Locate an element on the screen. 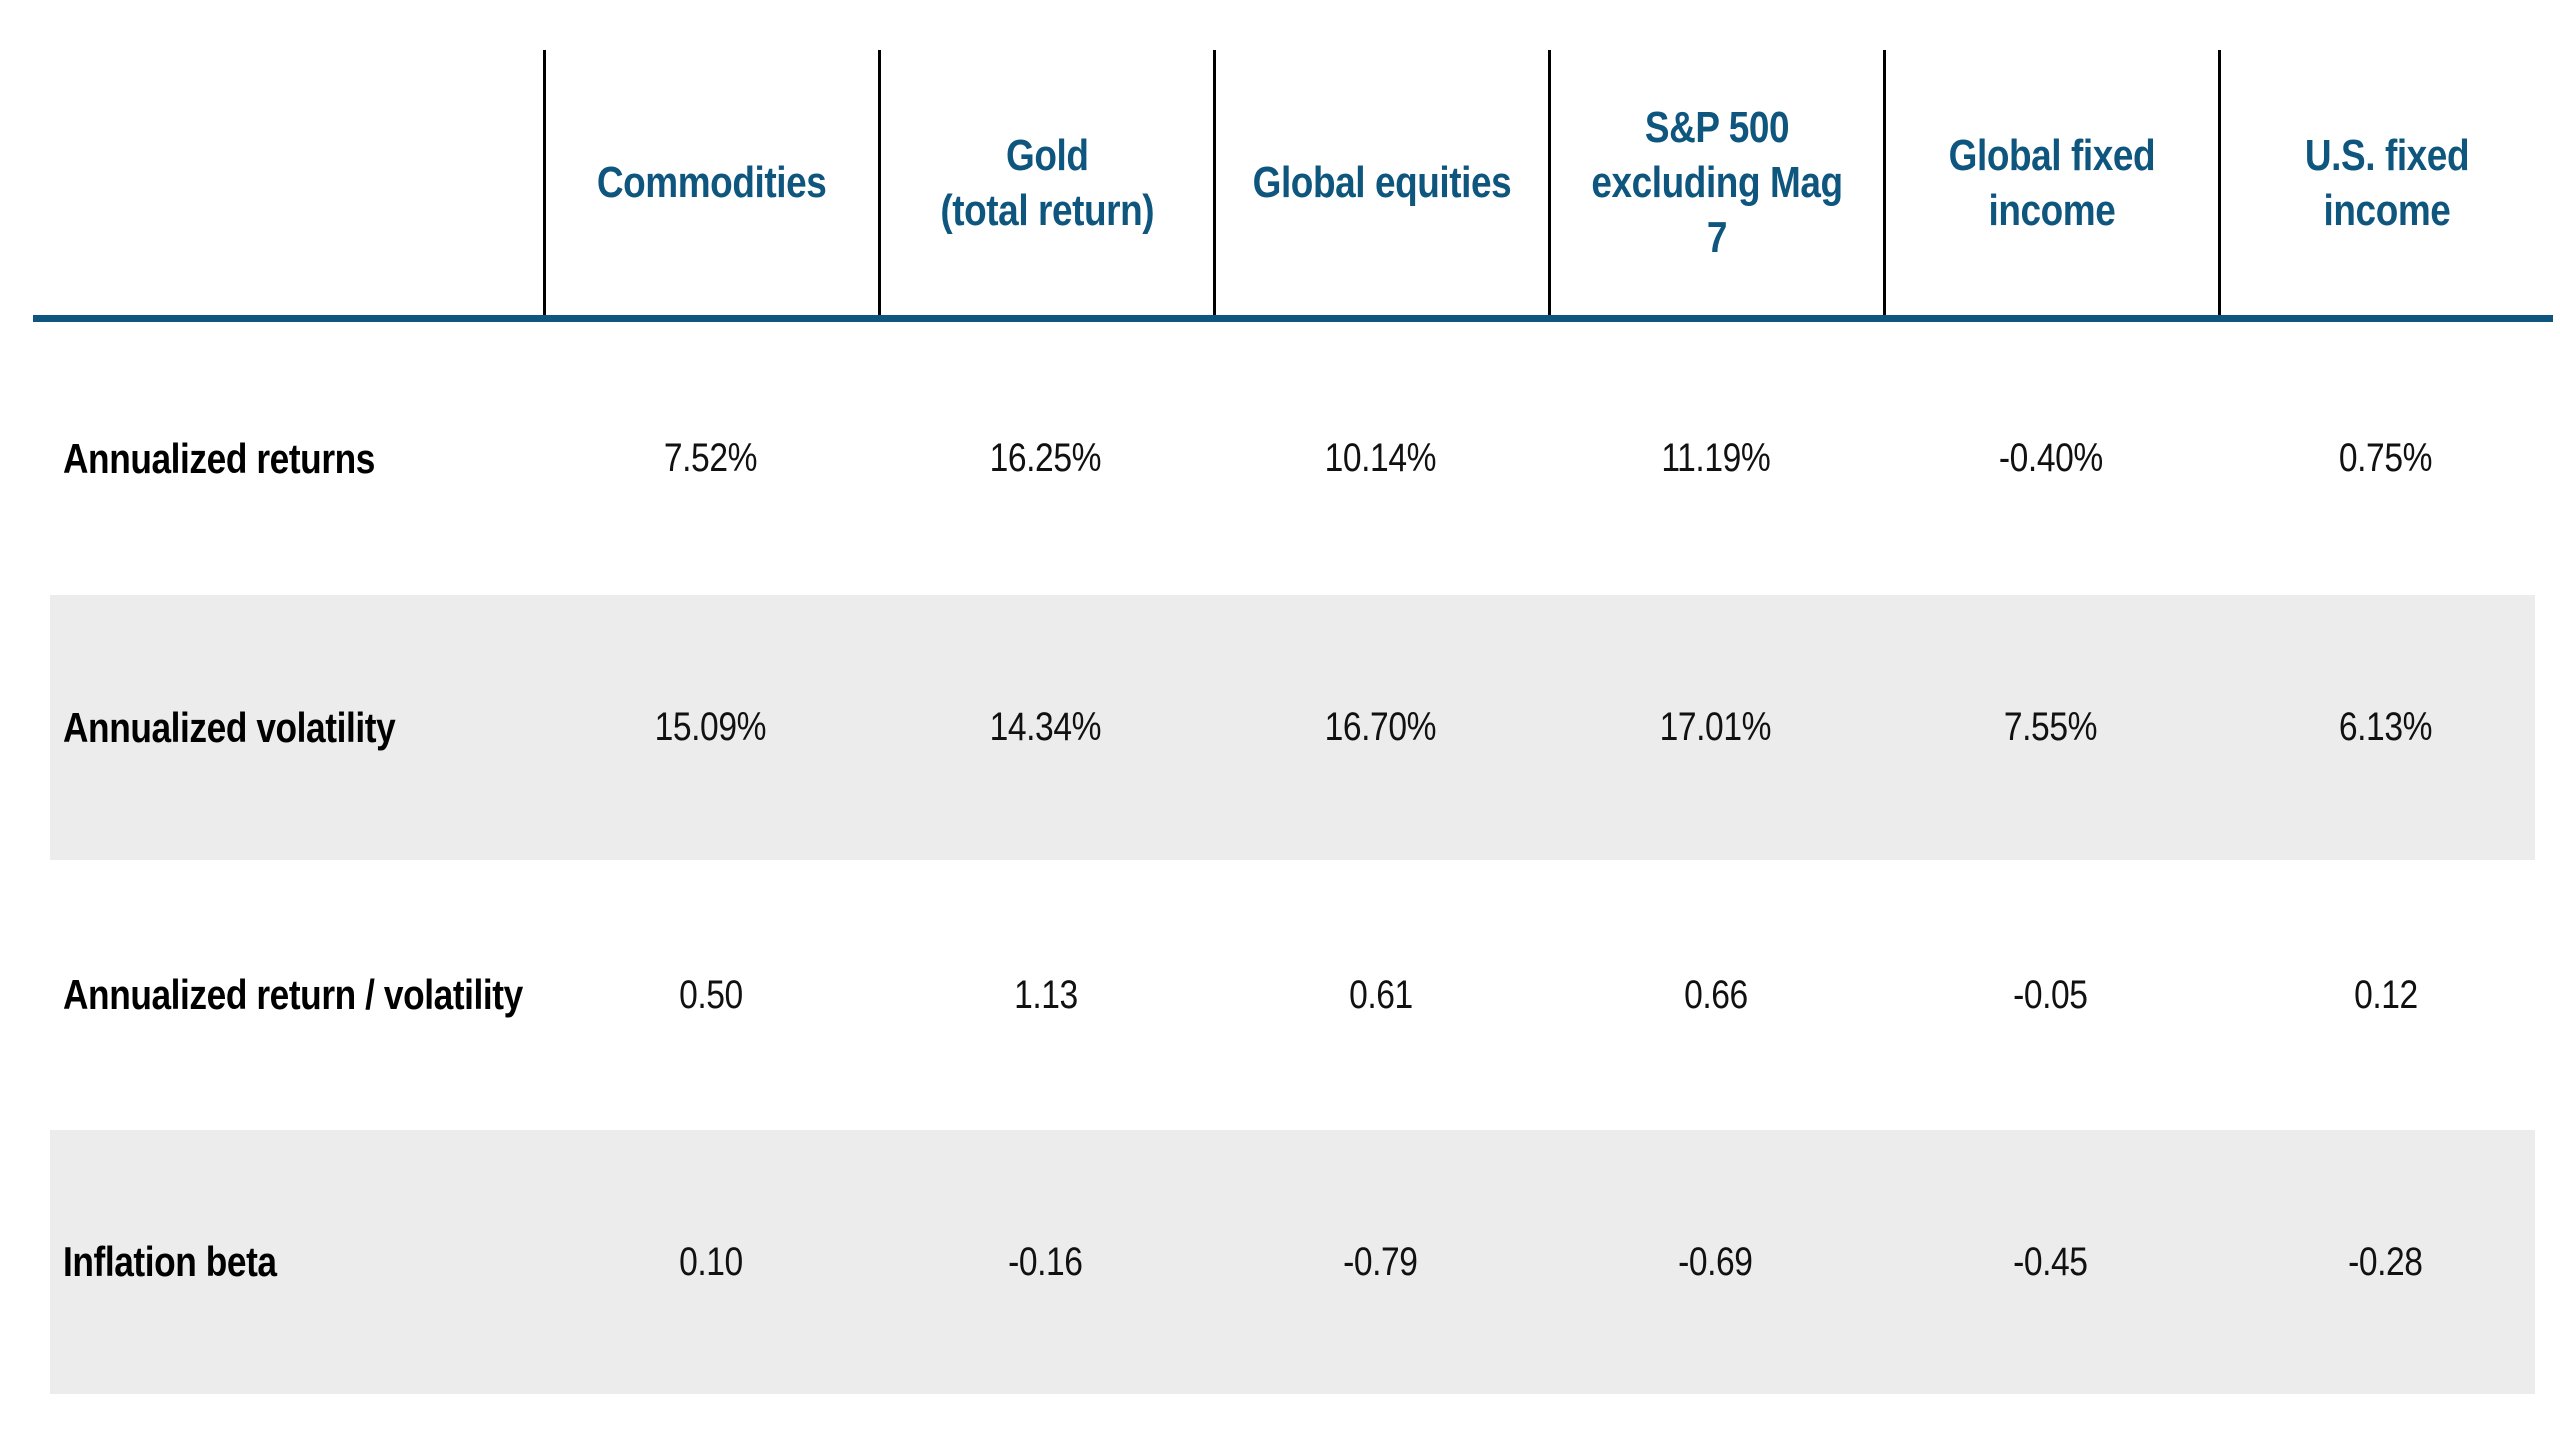 Image resolution: width=2560 pixels, height=1440 pixels. row-label-text: Annualized return / volatility is located at coordinates (293, 994).